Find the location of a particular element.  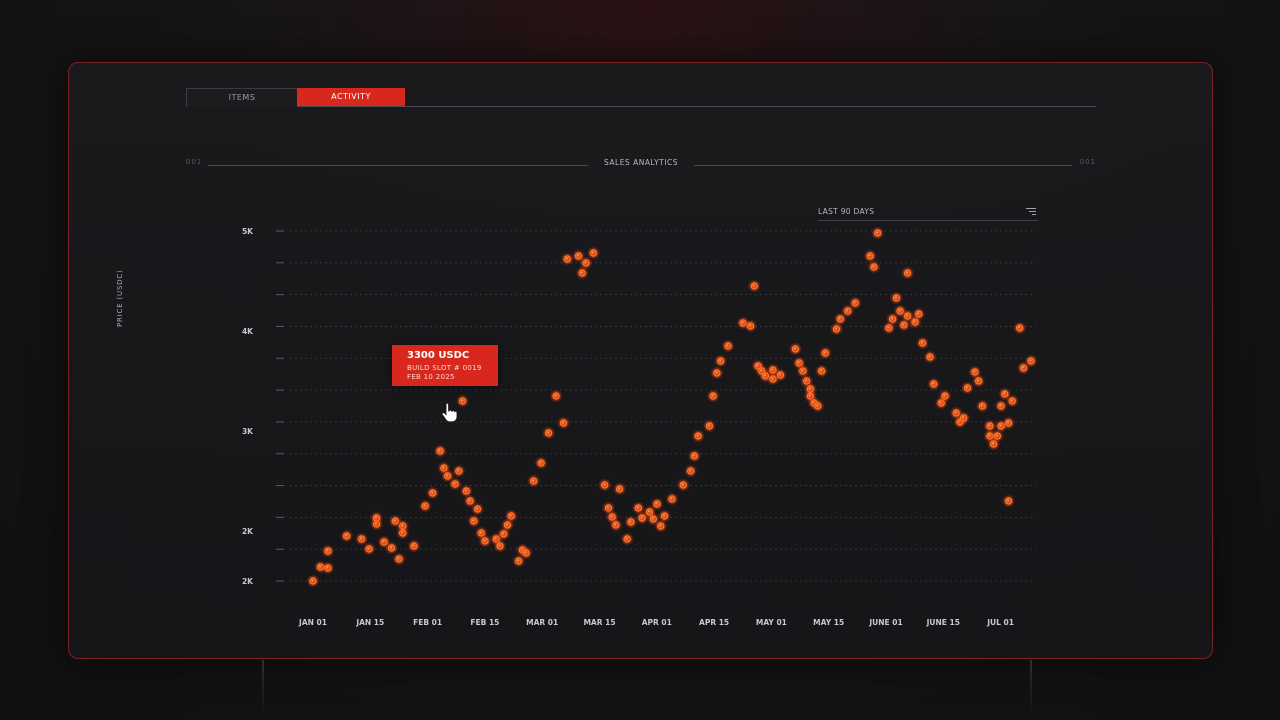

x-tick-label: MAR 15 is located at coordinates (599, 622).